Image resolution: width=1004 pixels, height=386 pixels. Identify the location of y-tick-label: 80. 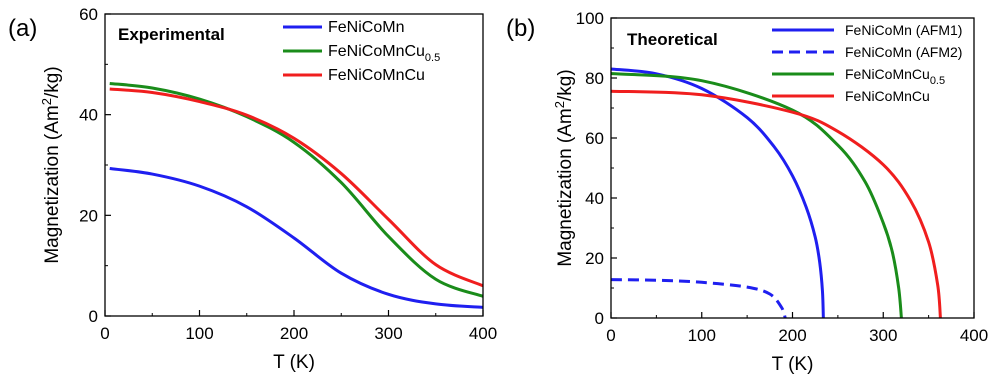
(594, 78).